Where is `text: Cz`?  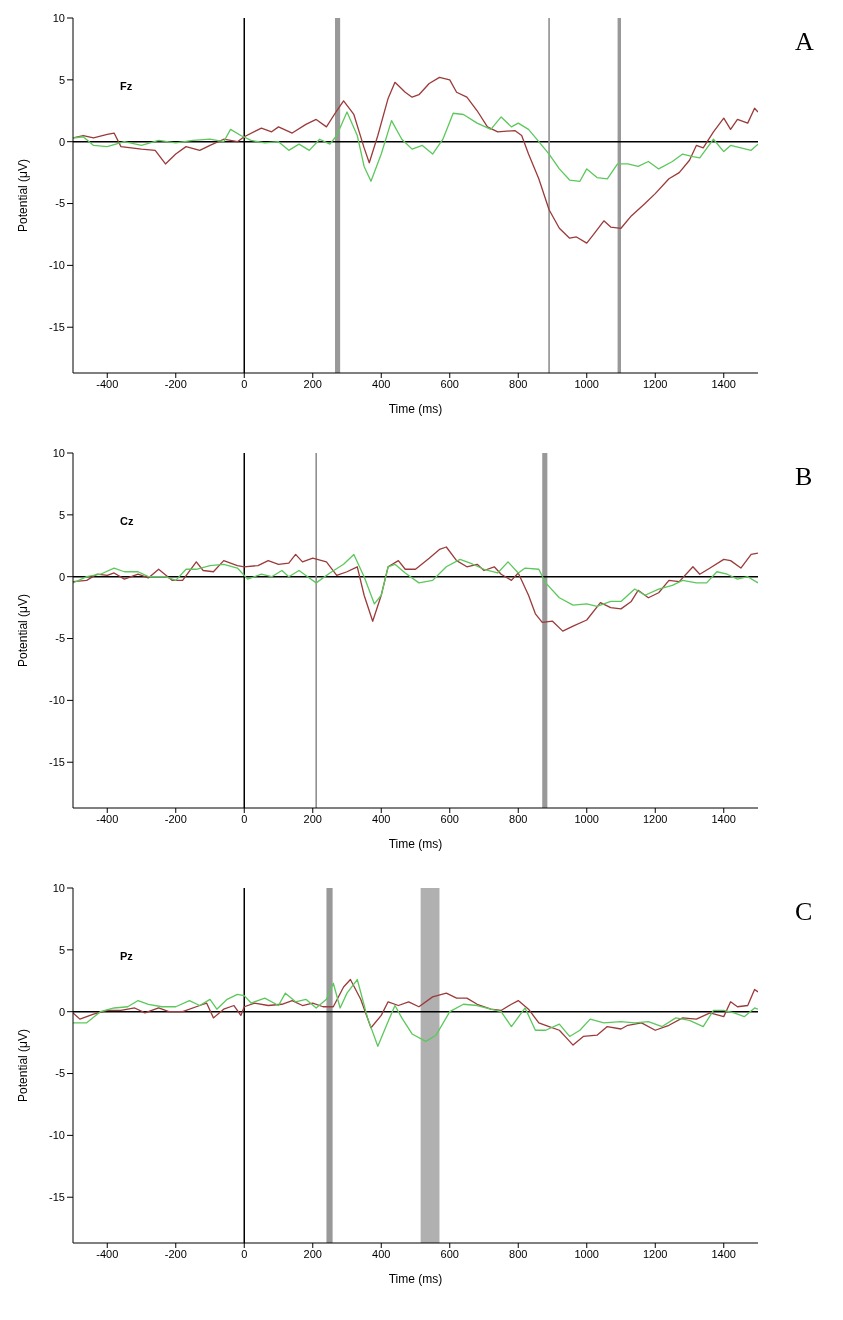 text: Cz is located at coordinates (127, 521).